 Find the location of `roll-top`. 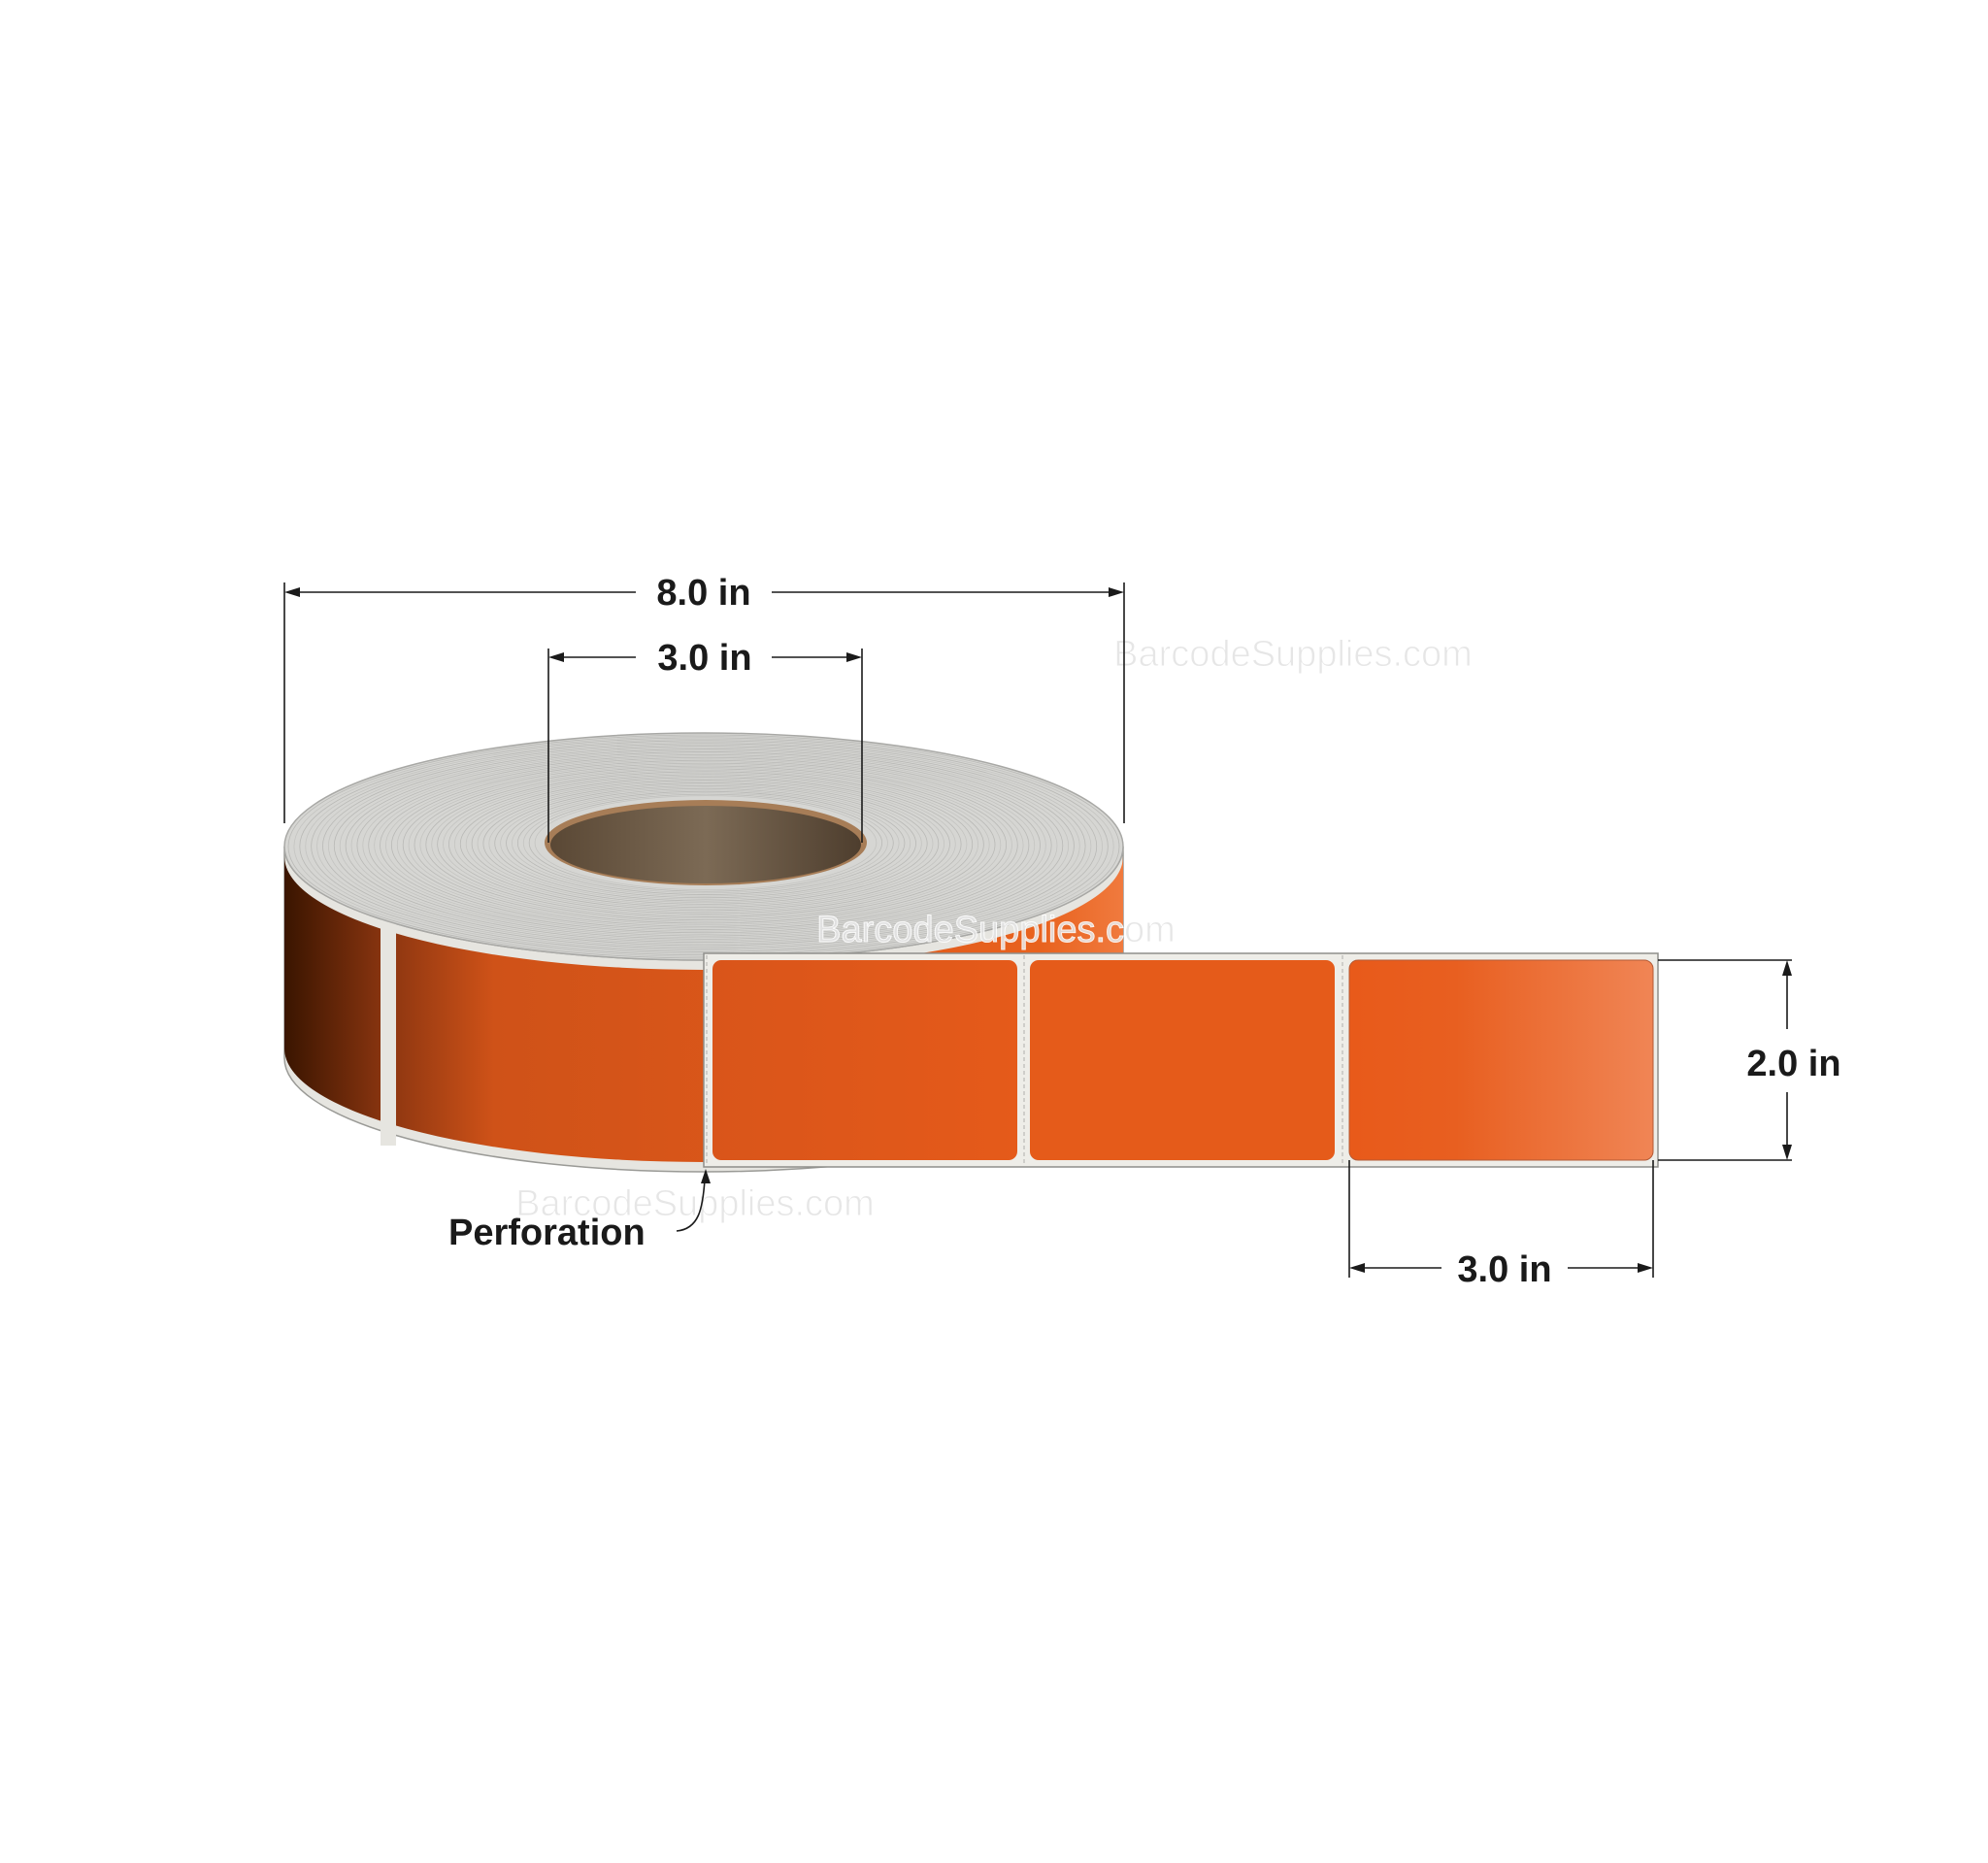

roll-top is located at coordinates (703, 846).